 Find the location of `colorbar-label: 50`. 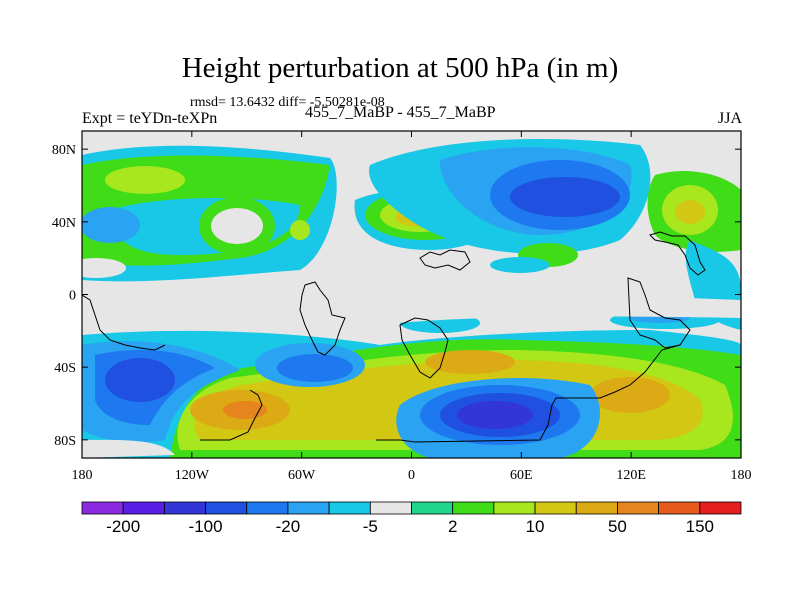

colorbar-label: 50 is located at coordinates (617, 526).